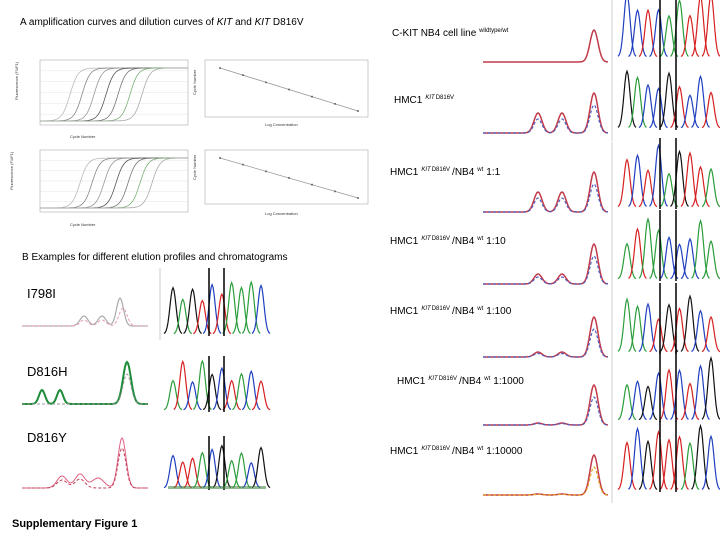 Image resolution: width=720 pixels, height=540 pixels. I want to click on ratio: 1:1000, so click(508, 381).